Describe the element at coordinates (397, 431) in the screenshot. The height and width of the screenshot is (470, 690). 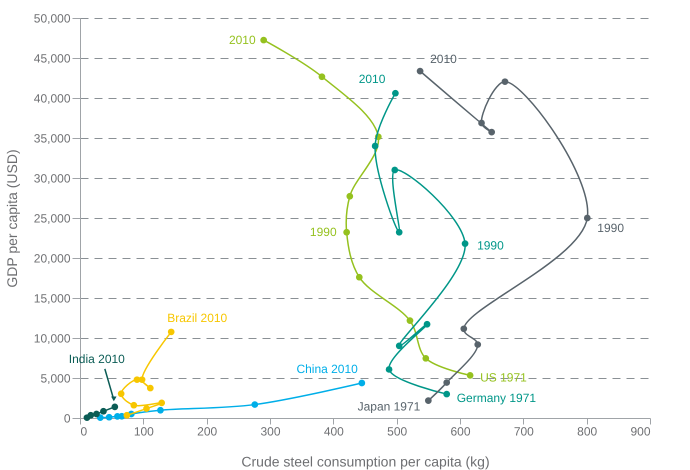
I see `x-tick-label: 500` at that location.